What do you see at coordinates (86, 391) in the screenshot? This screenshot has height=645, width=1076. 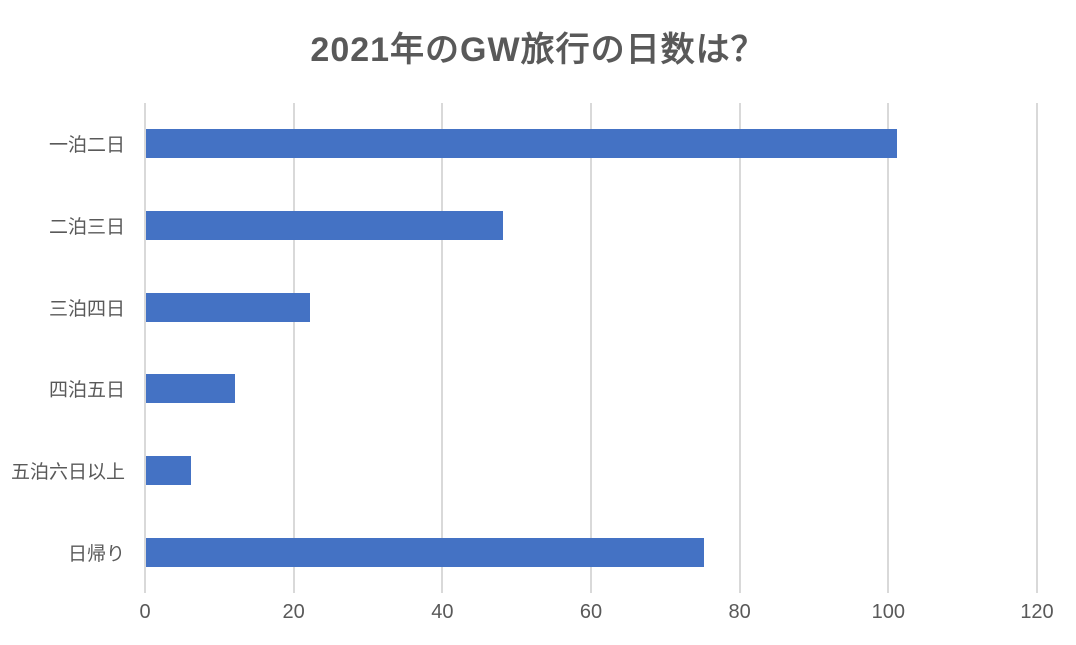 I see `y-axis-category-label: 四泊五日` at bounding box center [86, 391].